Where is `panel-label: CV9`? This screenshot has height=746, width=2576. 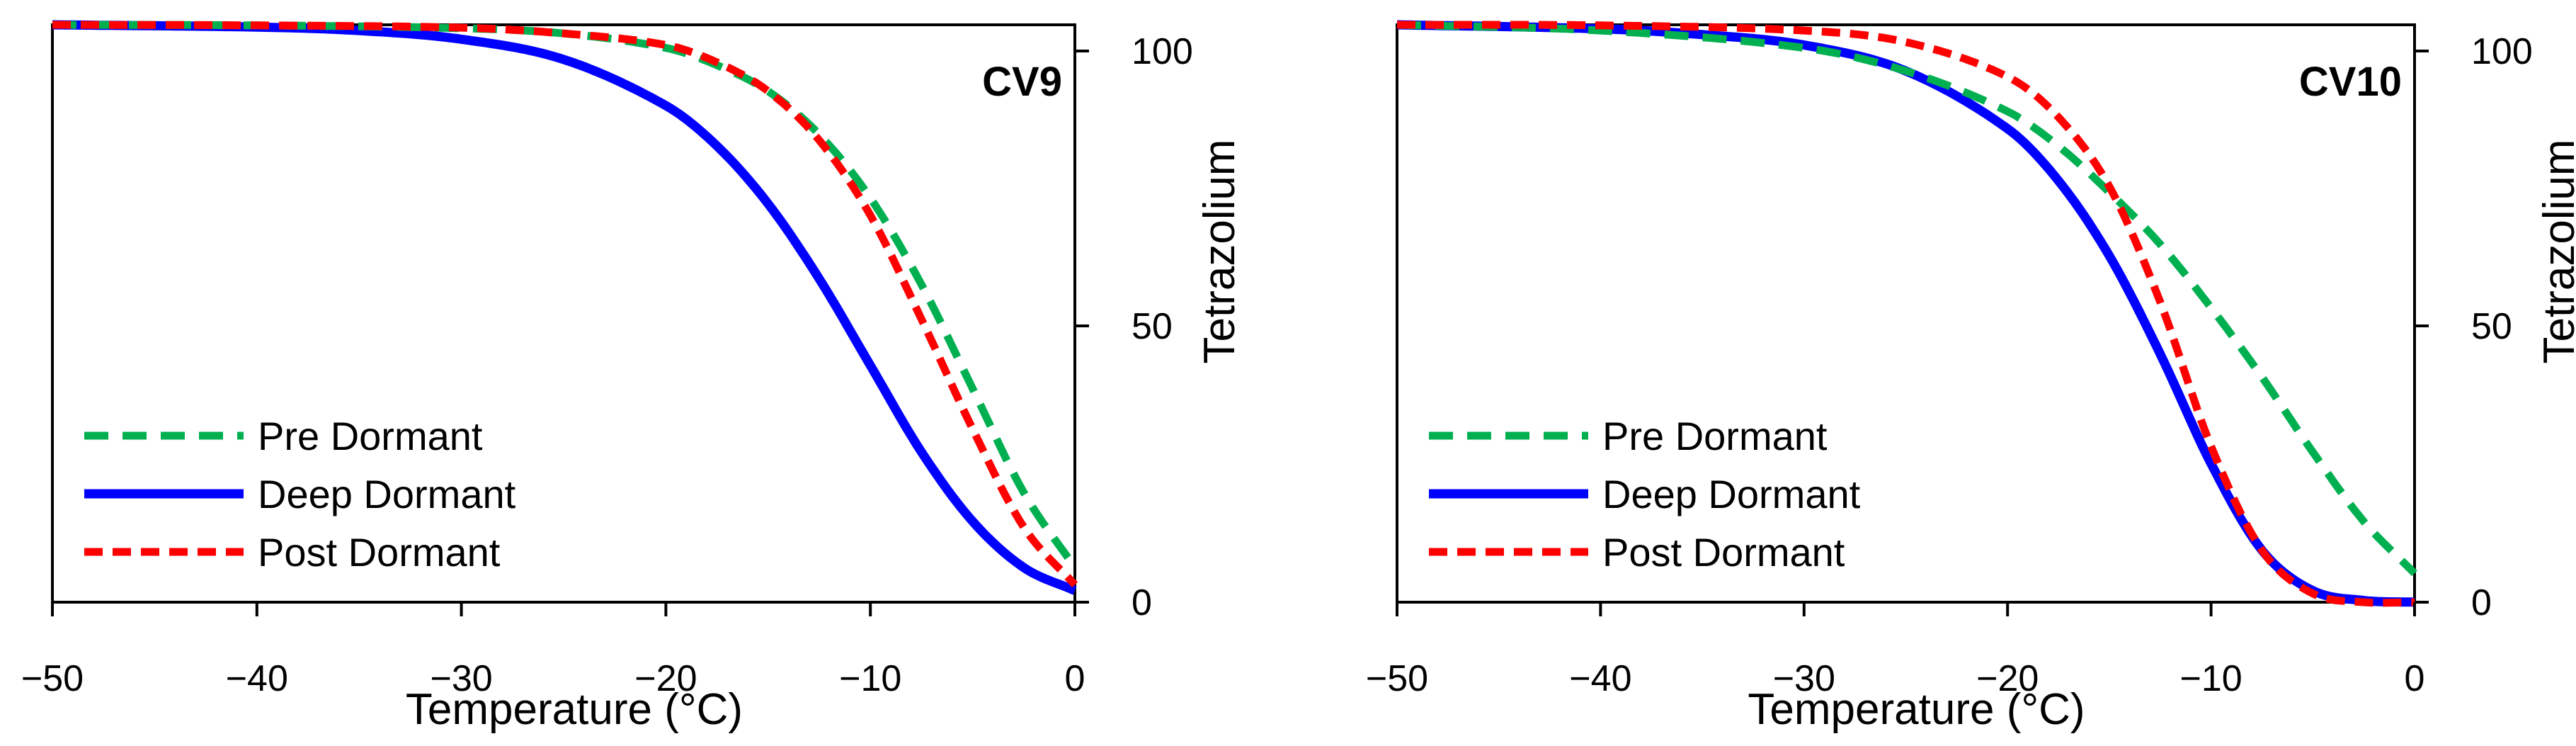
panel-label: CV9 is located at coordinates (1022, 82).